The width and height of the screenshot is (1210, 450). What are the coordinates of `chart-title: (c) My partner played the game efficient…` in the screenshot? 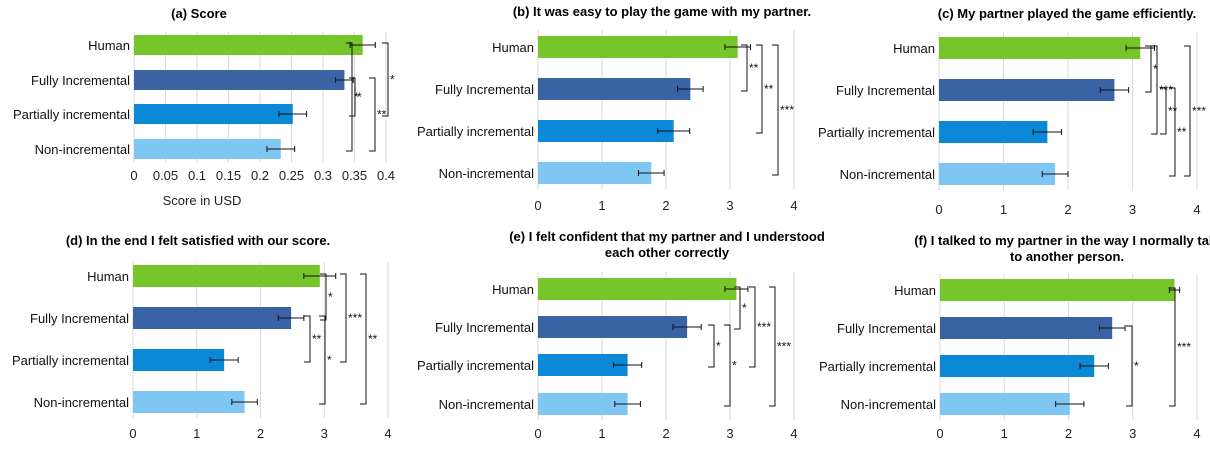 It's located at (1067, 13).